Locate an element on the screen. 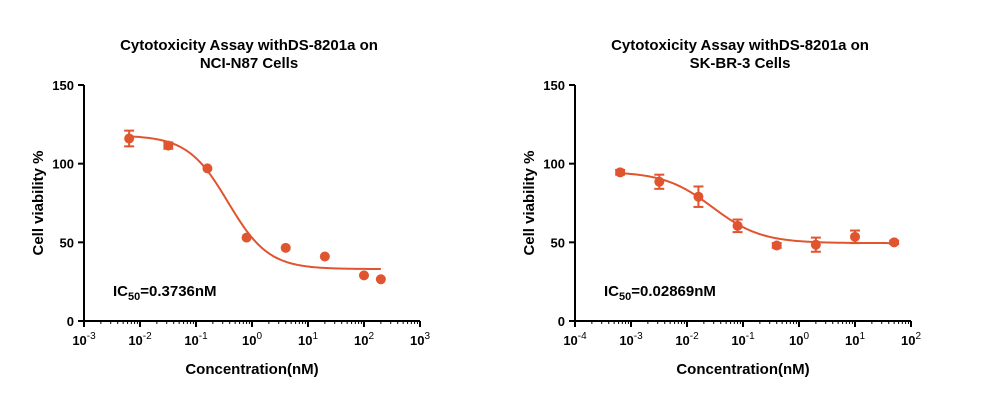 The image size is (986, 400). ic50-label: IC50=0.02869nM is located at coordinates (660, 293).